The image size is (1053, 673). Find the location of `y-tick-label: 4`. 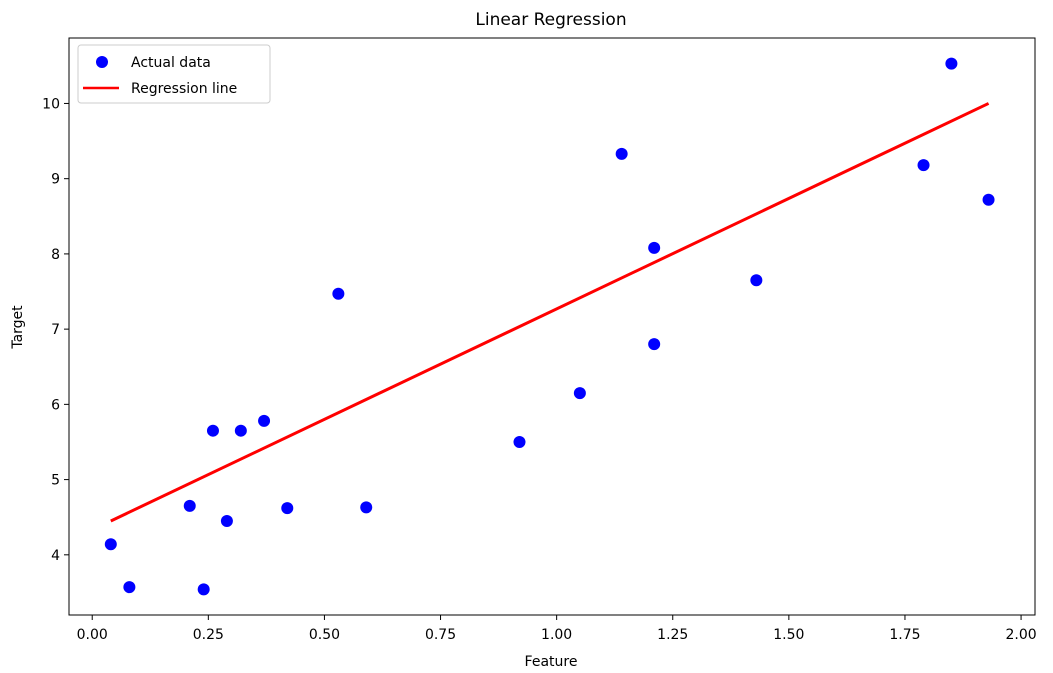

y-tick-label: 4 is located at coordinates (55, 556).